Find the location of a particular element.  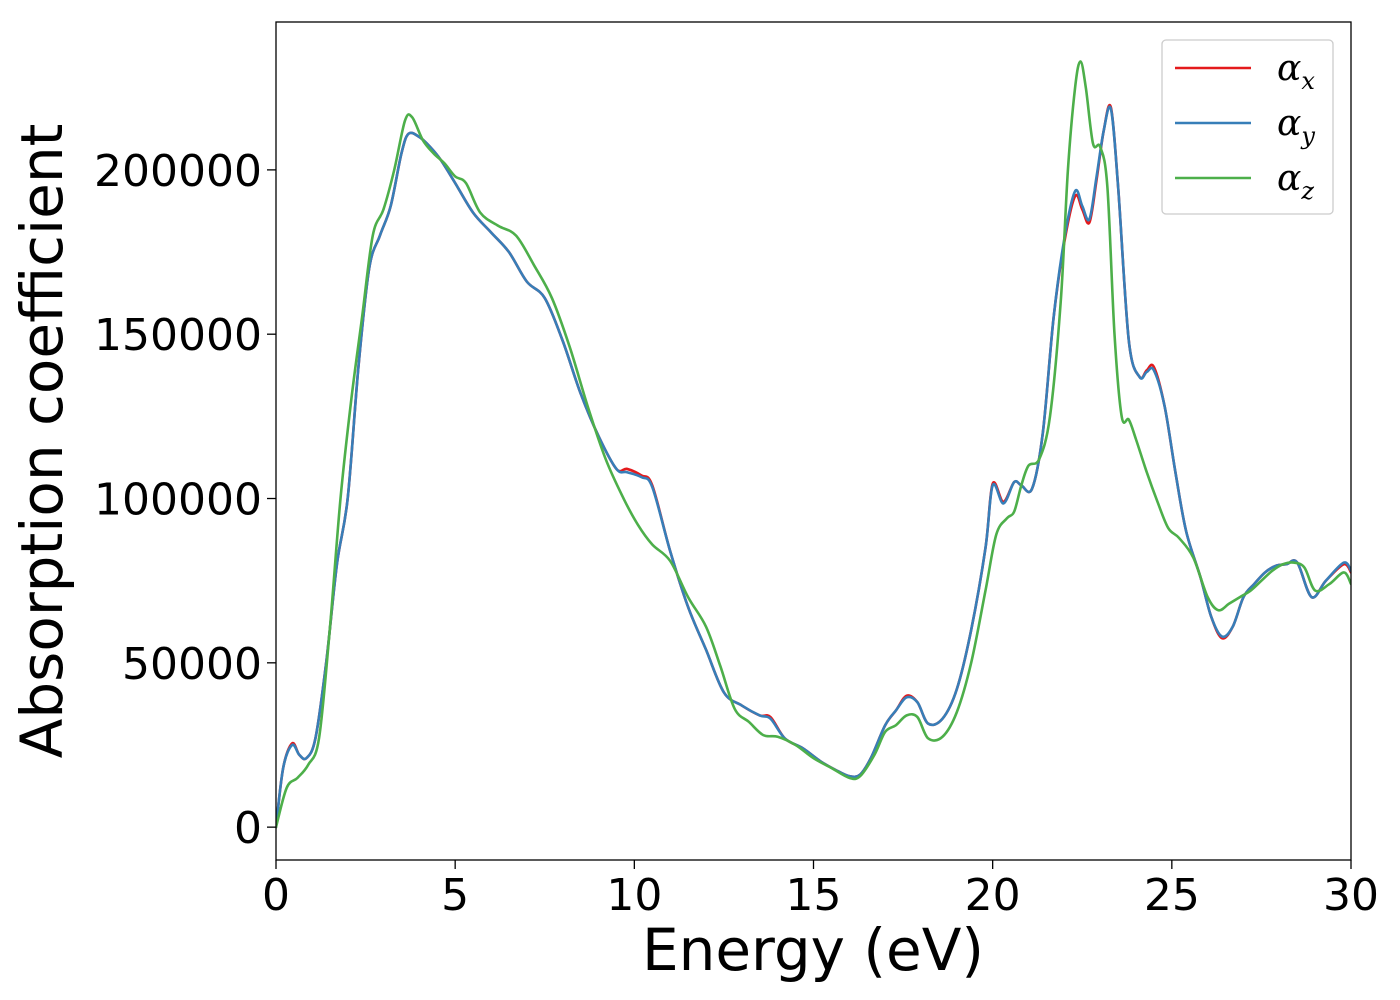

x-tick-label: 30 is located at coordinates (1351, 895).